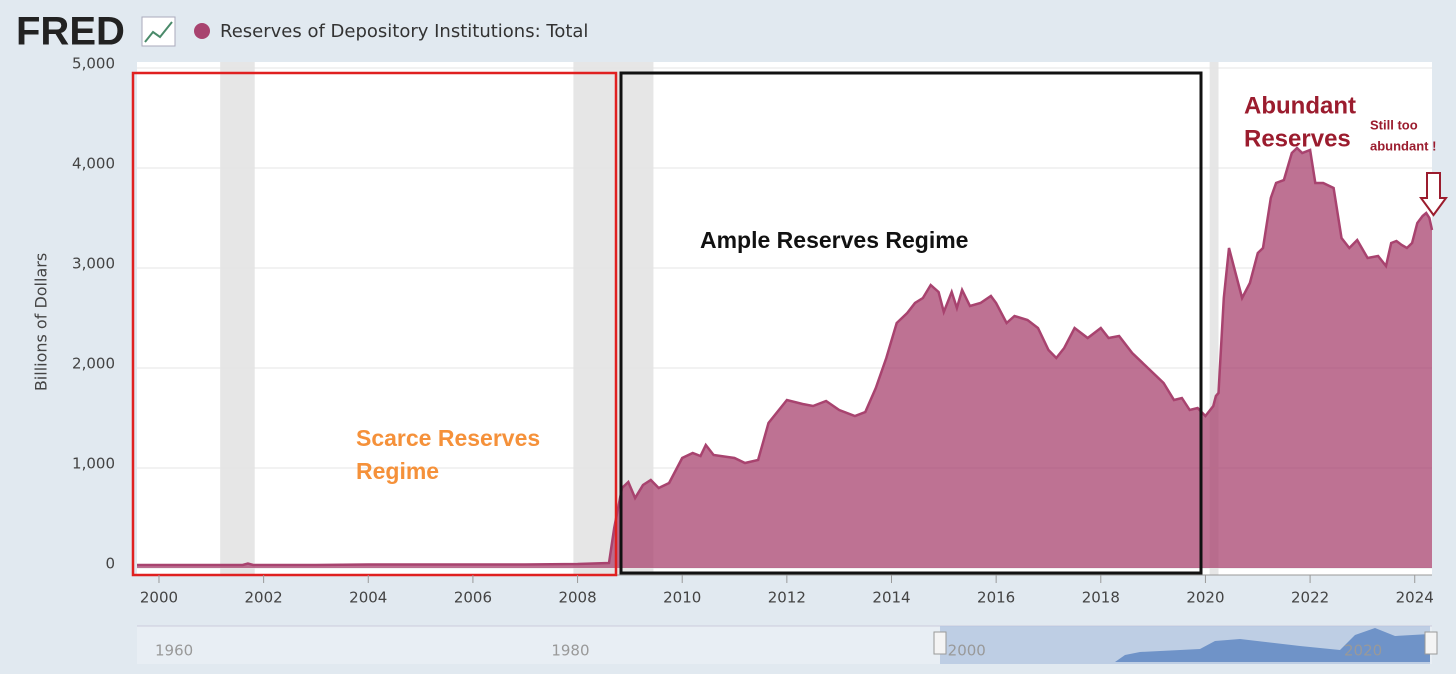 This screenshot has width=1456, height=674. I want to click on brand-logo: FRED, so click(70, 32).